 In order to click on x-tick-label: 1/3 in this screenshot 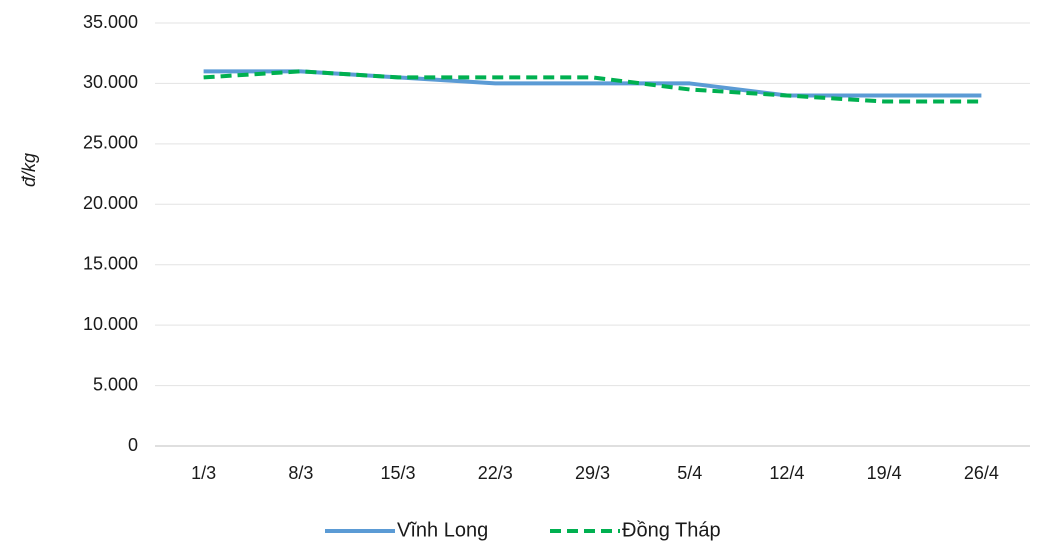, I will do `click(203, 473)`.